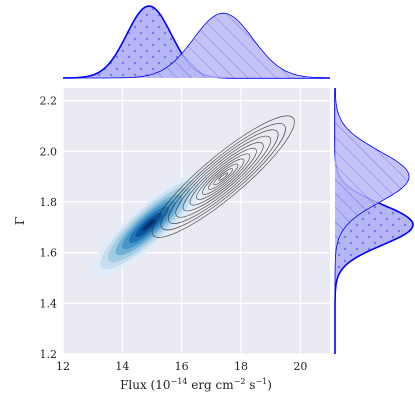 Image resolution: width=415 pixels, height=415 pixels. I want to click on x-tick-label: 20, so click(300, 366).